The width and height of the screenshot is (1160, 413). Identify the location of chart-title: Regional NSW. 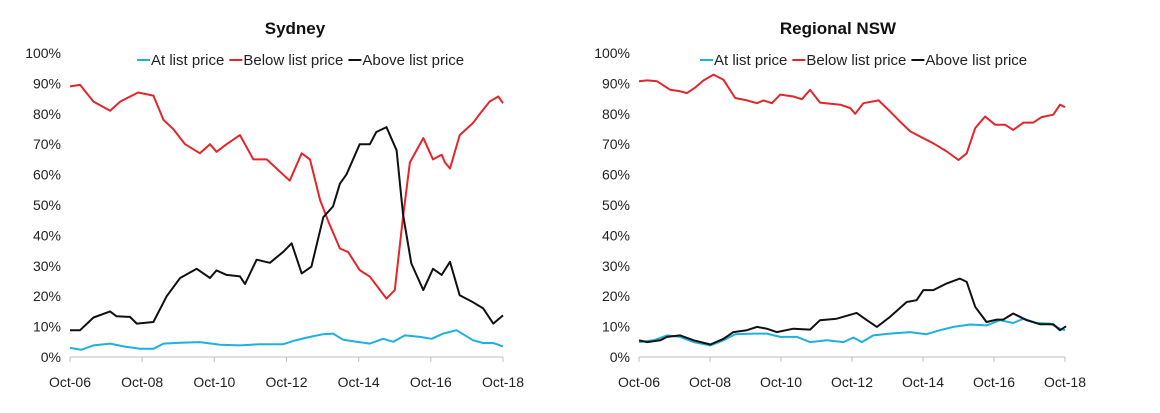
(838, 28).